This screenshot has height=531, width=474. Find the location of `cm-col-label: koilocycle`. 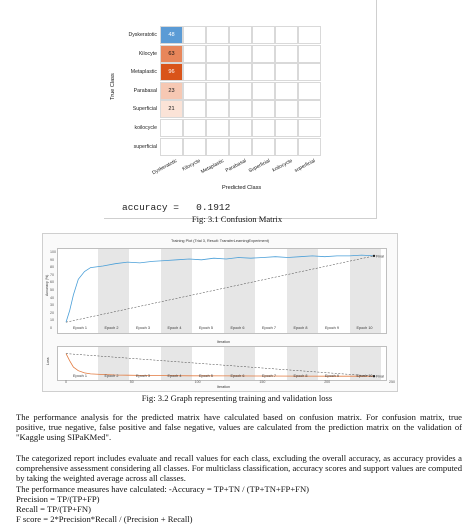

cm-col-label: koilocycle is located at coordinates (282, 166).